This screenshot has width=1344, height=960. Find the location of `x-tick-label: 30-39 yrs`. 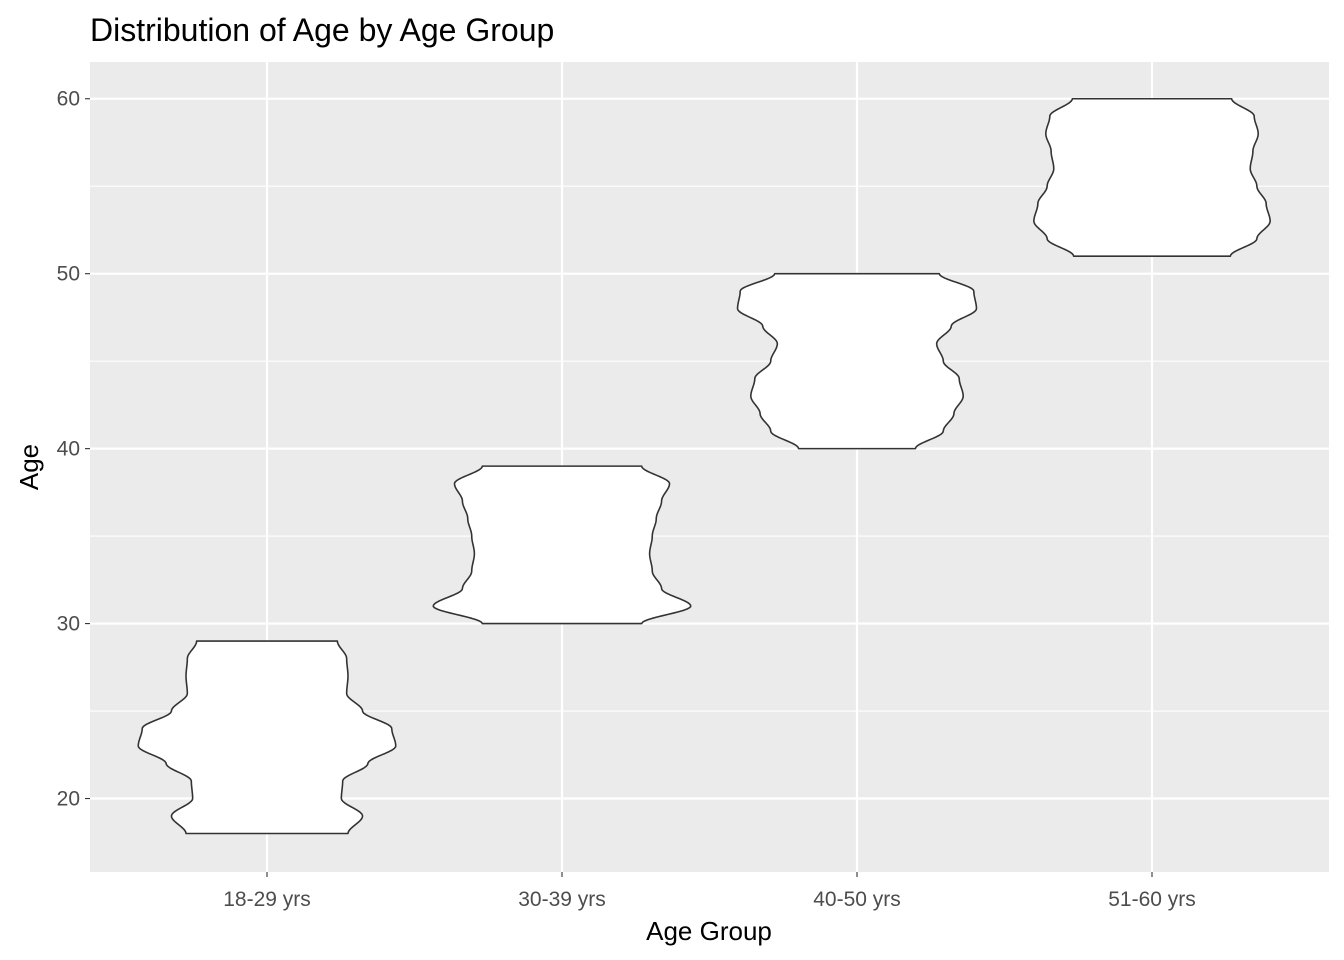

x-tick-label: 30-39 yrs is located at coordinates (562, 899).